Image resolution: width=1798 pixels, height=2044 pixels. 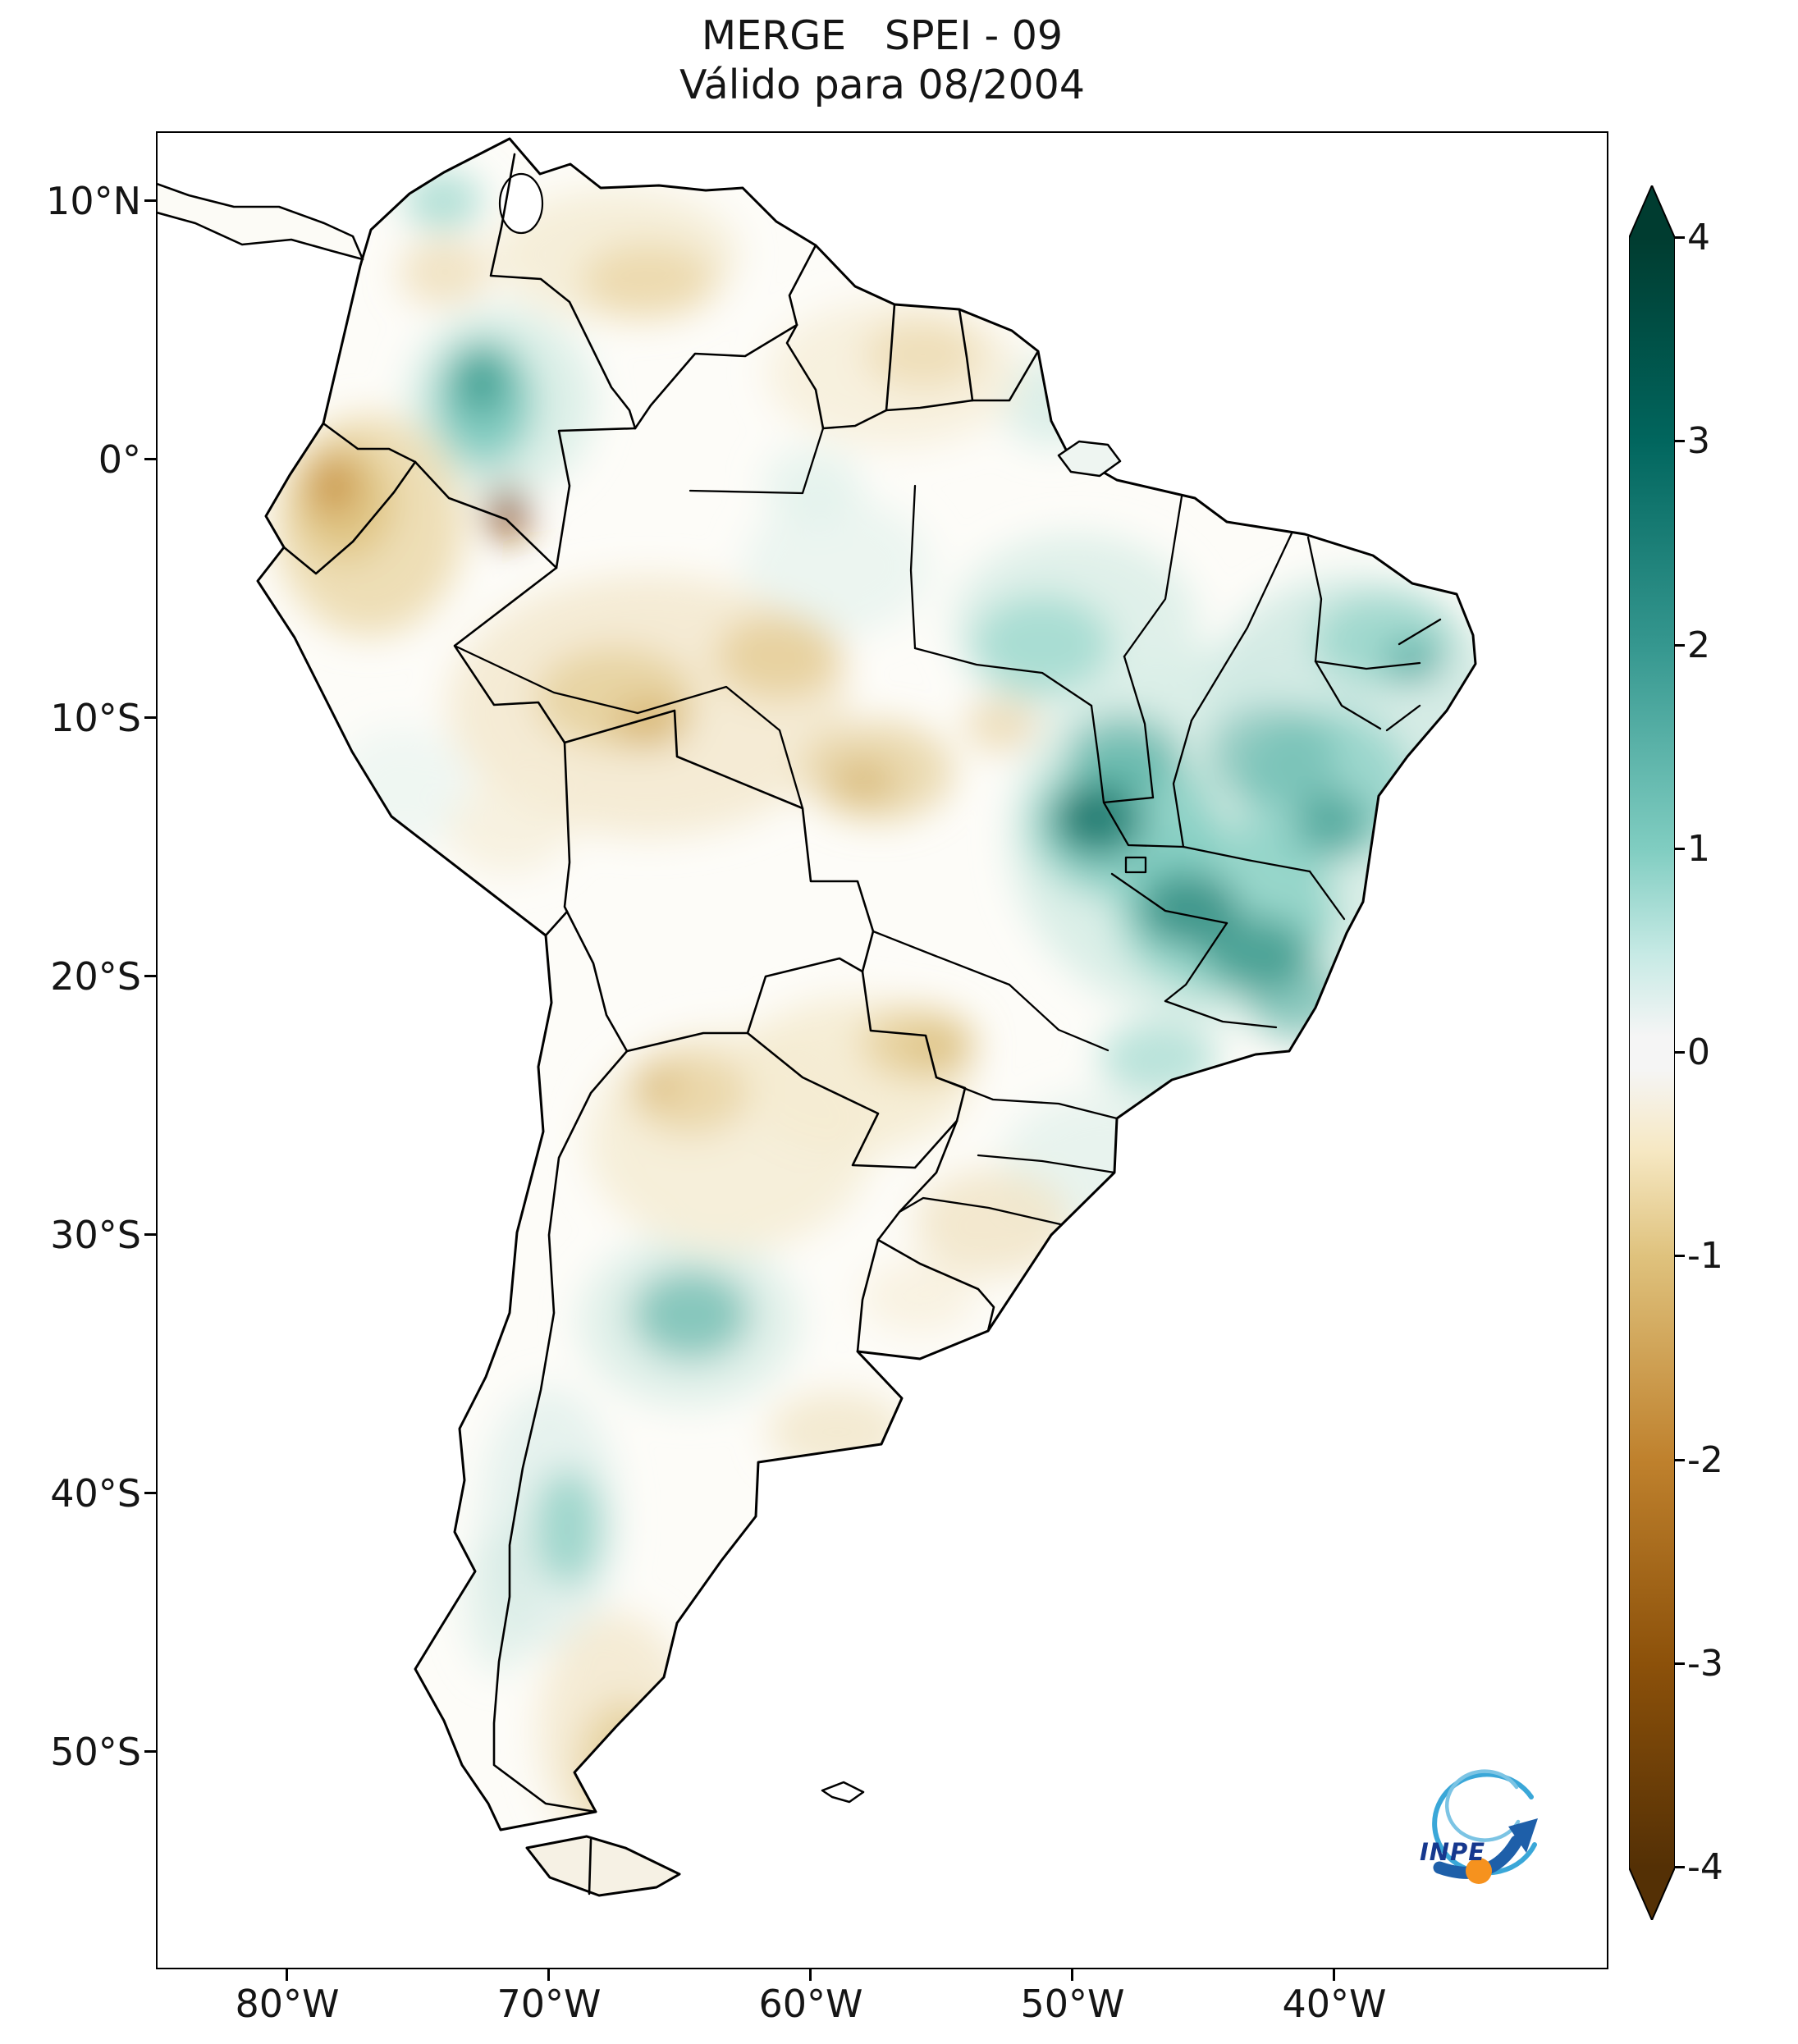 What do you see at coordinates (95, 1493) in the screenshot?
I see `y-tick-label: 40°S` at bounding box center [95, 1493].